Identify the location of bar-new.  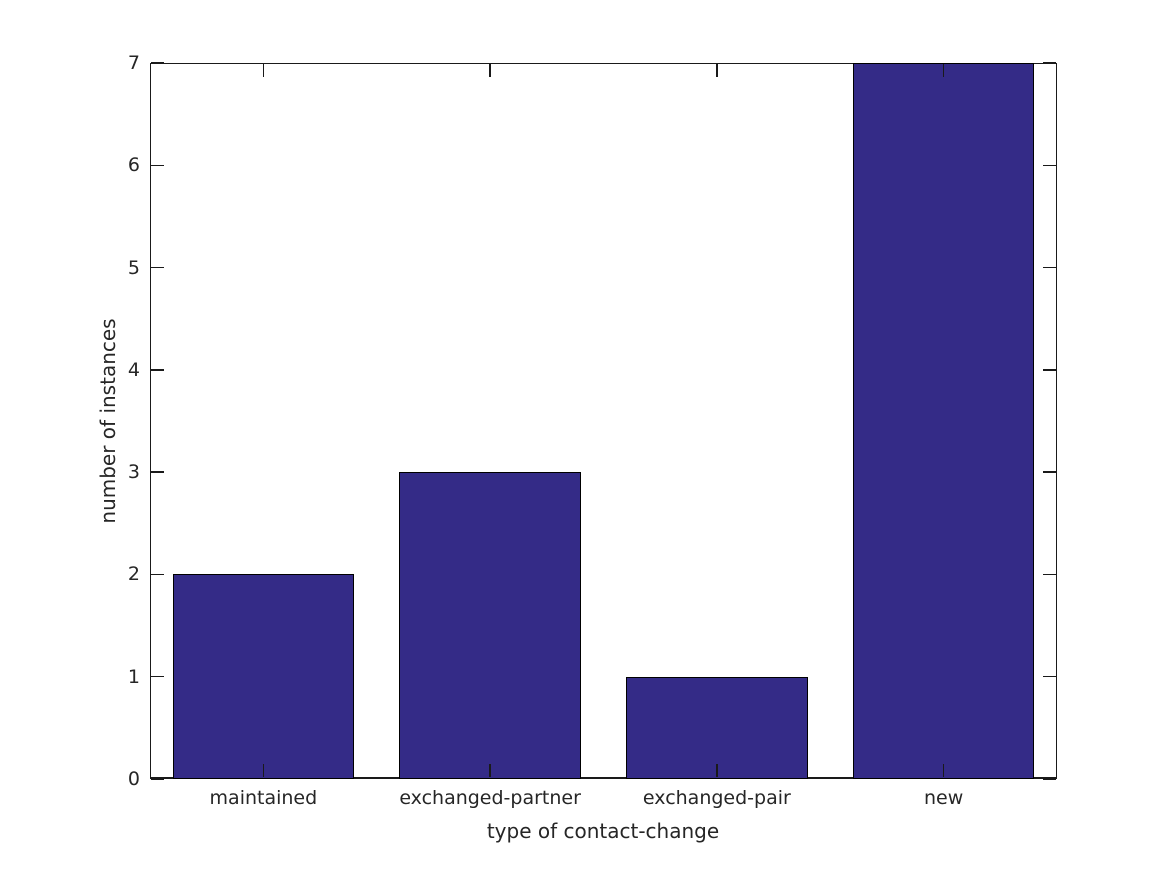
(943, 421).